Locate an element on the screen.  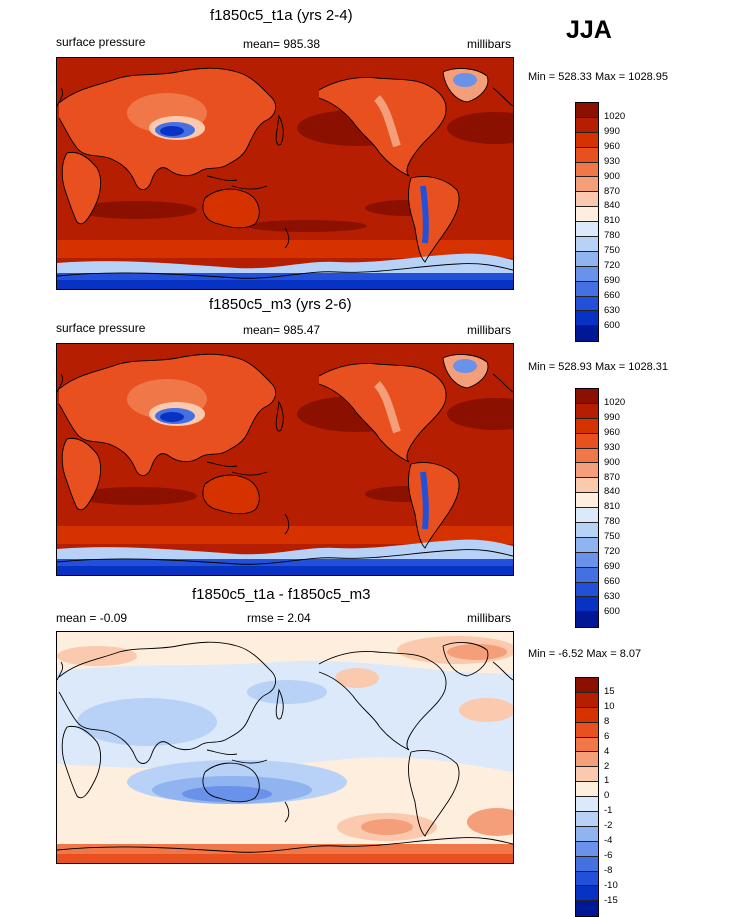
panel-3-units: millibars is located at coordinates (489, 618).